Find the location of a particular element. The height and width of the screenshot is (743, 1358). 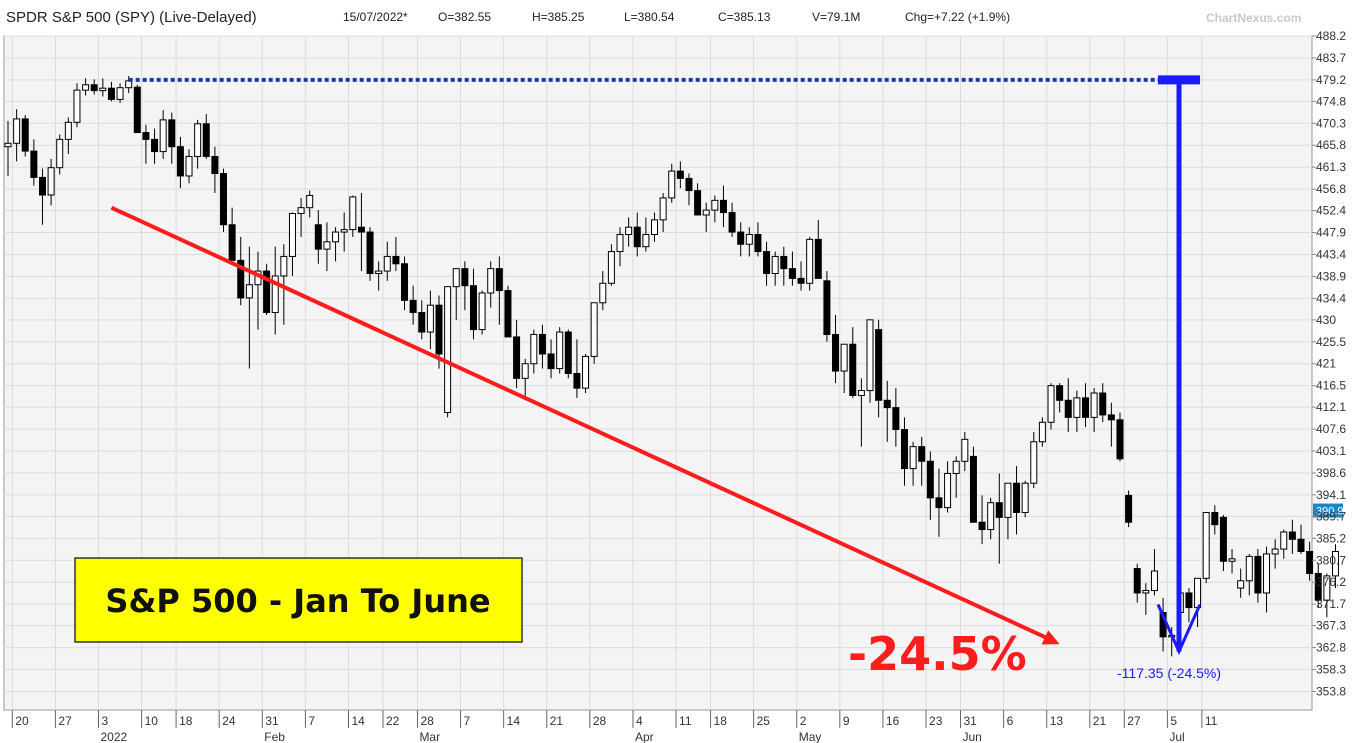

x-tick-label: 20 is located at coordinates (22, 721).